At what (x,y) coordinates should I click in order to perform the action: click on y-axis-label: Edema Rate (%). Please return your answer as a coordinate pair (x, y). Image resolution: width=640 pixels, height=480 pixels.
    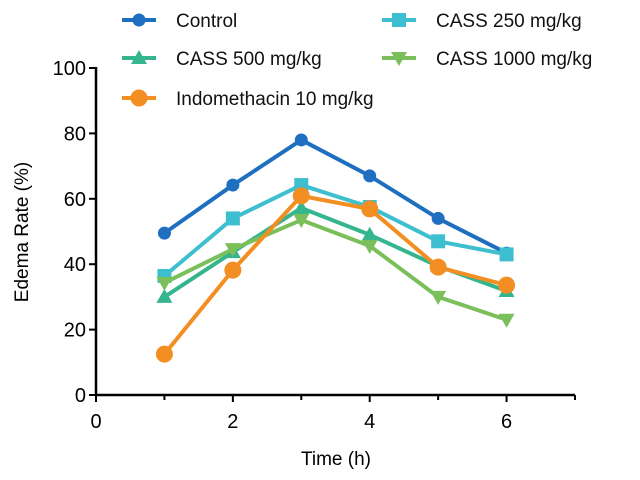
    Looking at the image, I should click on (22, 232).